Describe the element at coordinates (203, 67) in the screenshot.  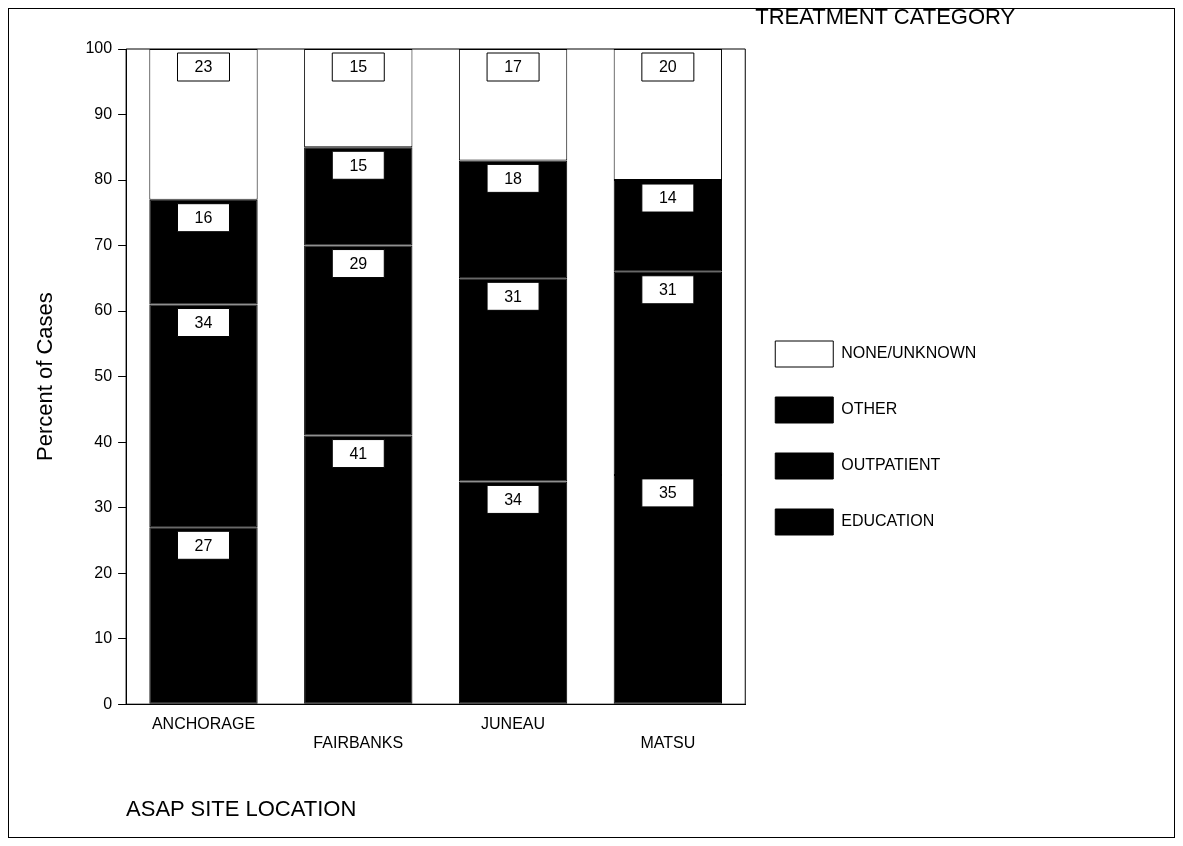
I see `data-label: 23` at that location.